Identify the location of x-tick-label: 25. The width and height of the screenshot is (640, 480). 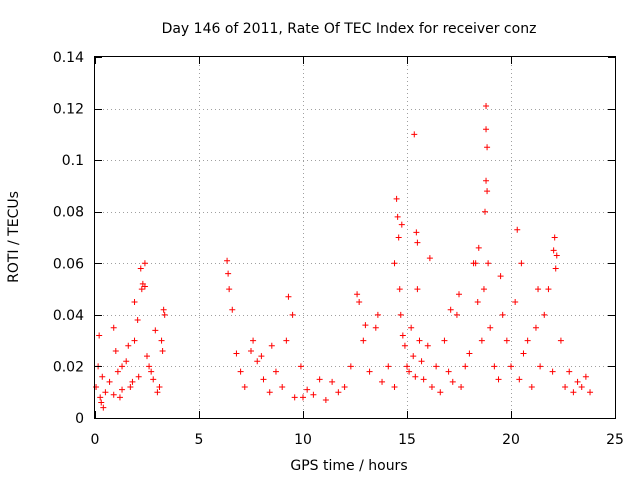
(615, 440).